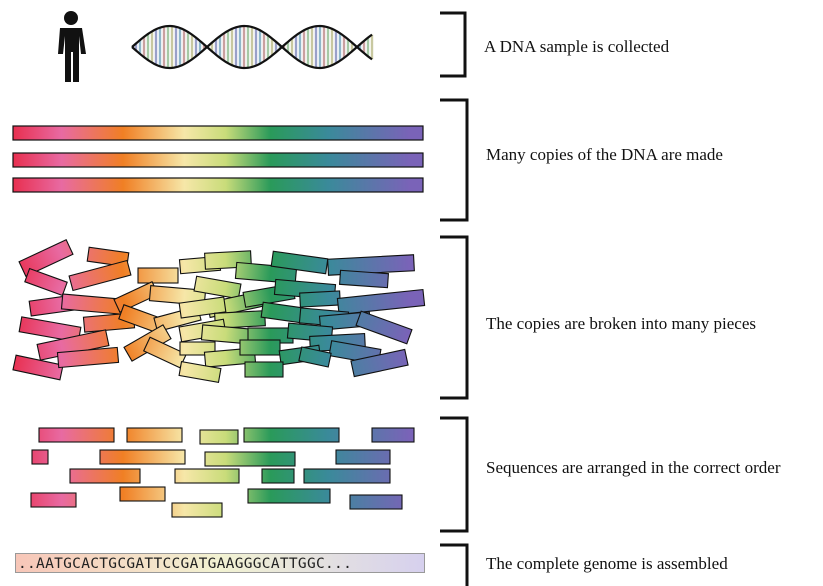 The width and height of the screenshot is (823, 586). What do you see at coordinates (607, 563) in the screenshot?
I see `step-label-assemble: The complete genome is assembled` at bounding box center [607, 563].